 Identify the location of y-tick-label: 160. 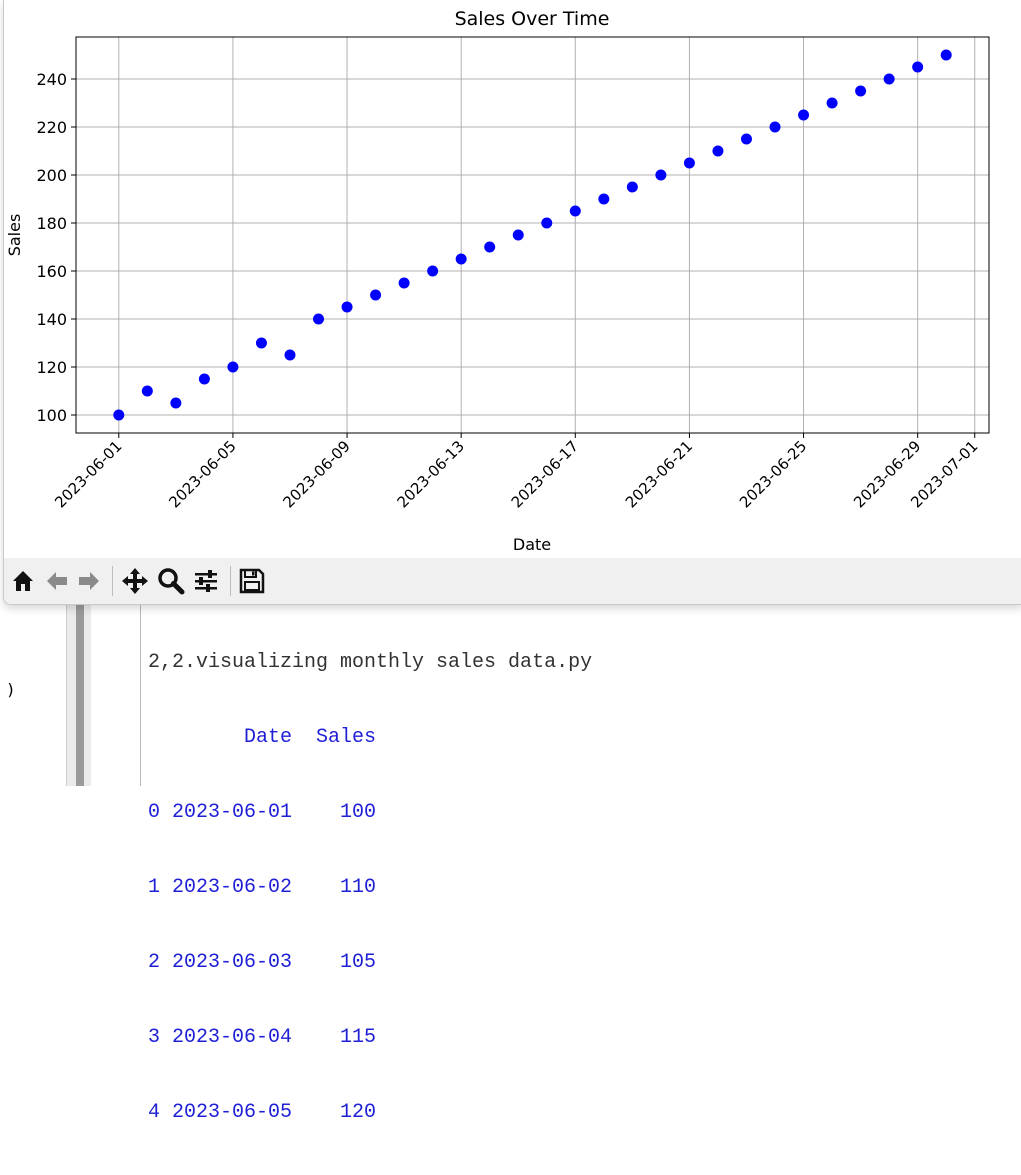
(51, 271).